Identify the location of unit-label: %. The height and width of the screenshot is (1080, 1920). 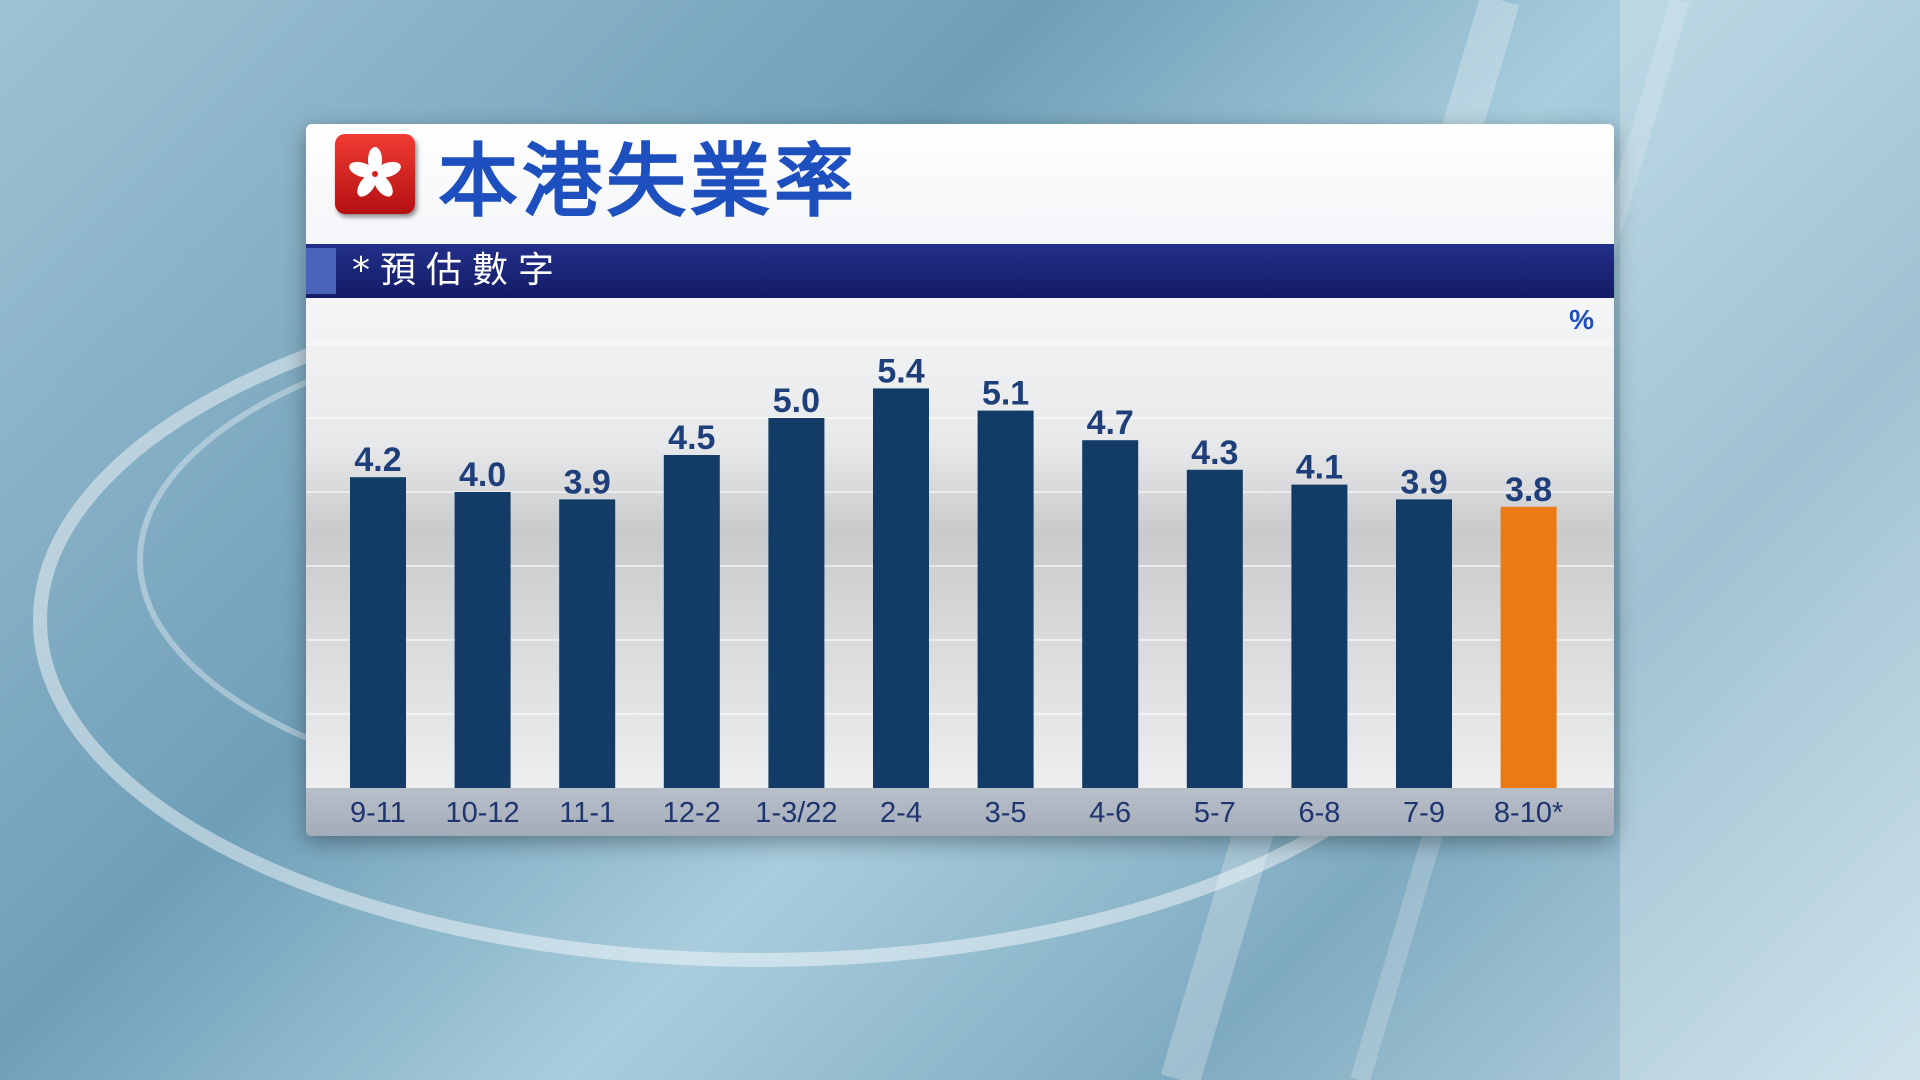
(1581, 319).